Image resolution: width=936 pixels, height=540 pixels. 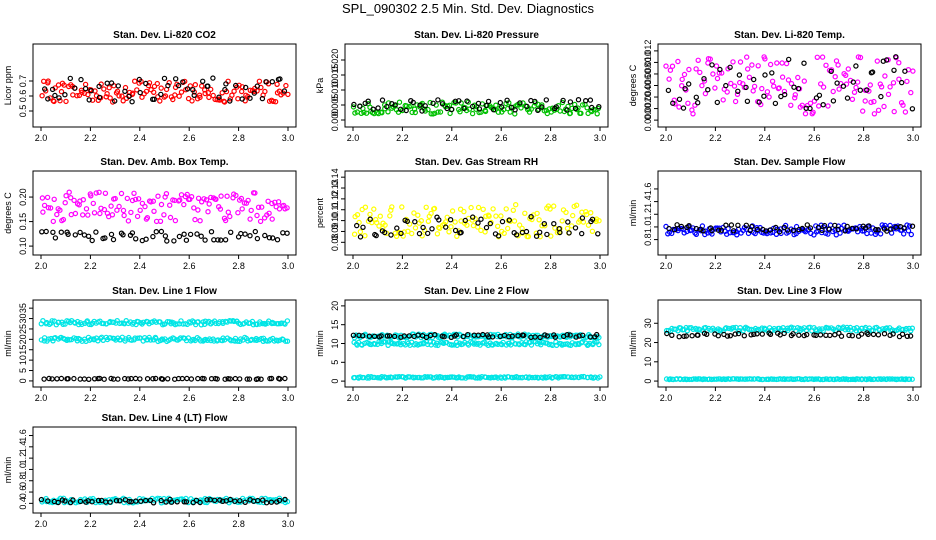 I want to click on y-tick-label: 0.012, so click(x=648, y=51).